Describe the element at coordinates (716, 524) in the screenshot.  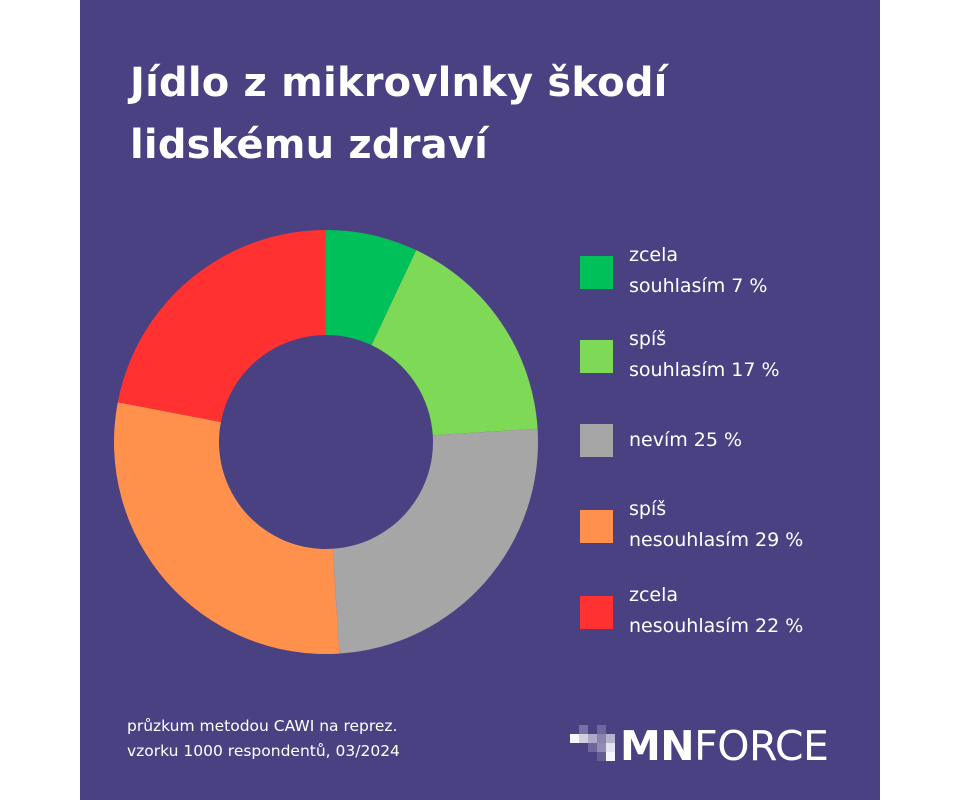
I see `legend-label: spíš nesouhlasím 29 %` at that location.